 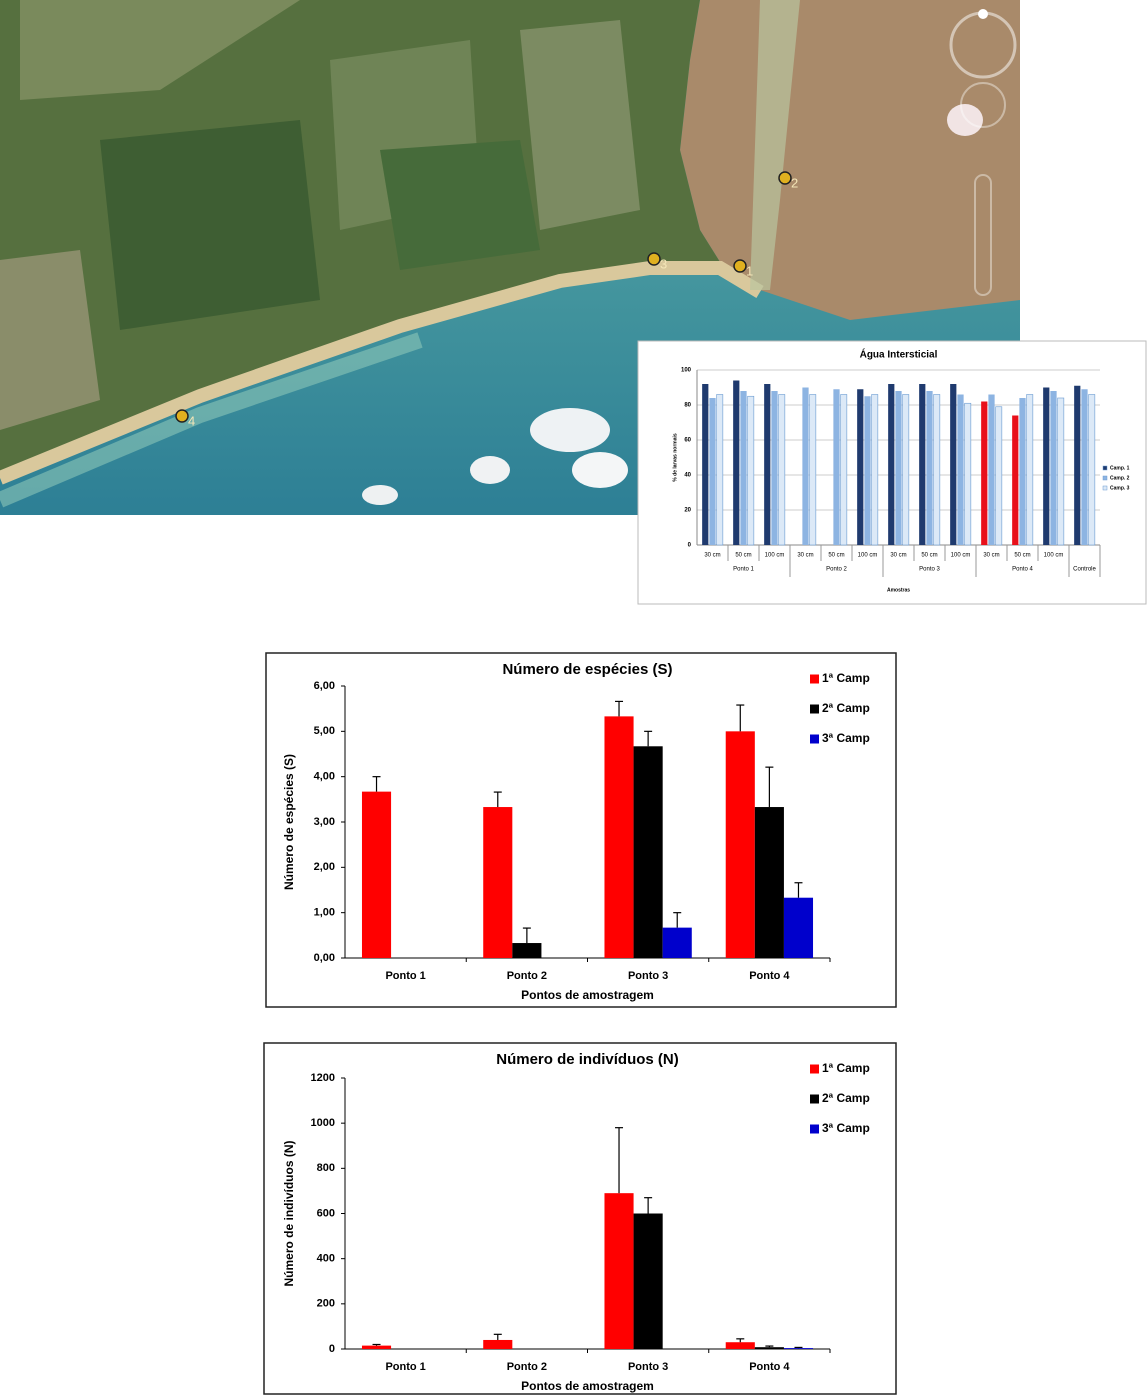 I want to click on y-tick-label: 2,00, so click(x=324, y=867).